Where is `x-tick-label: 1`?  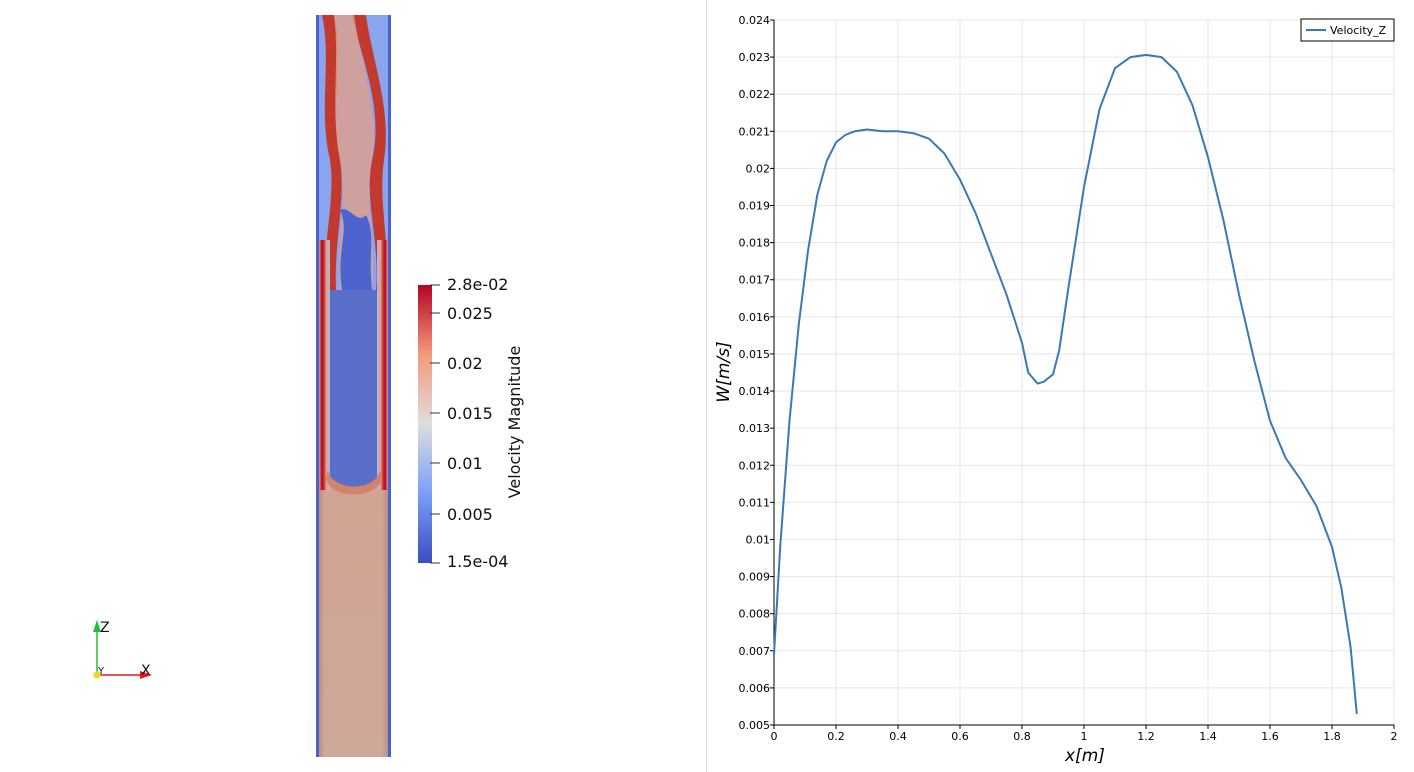
x-tick-label: 1 is located at coordinates (1084, 736).